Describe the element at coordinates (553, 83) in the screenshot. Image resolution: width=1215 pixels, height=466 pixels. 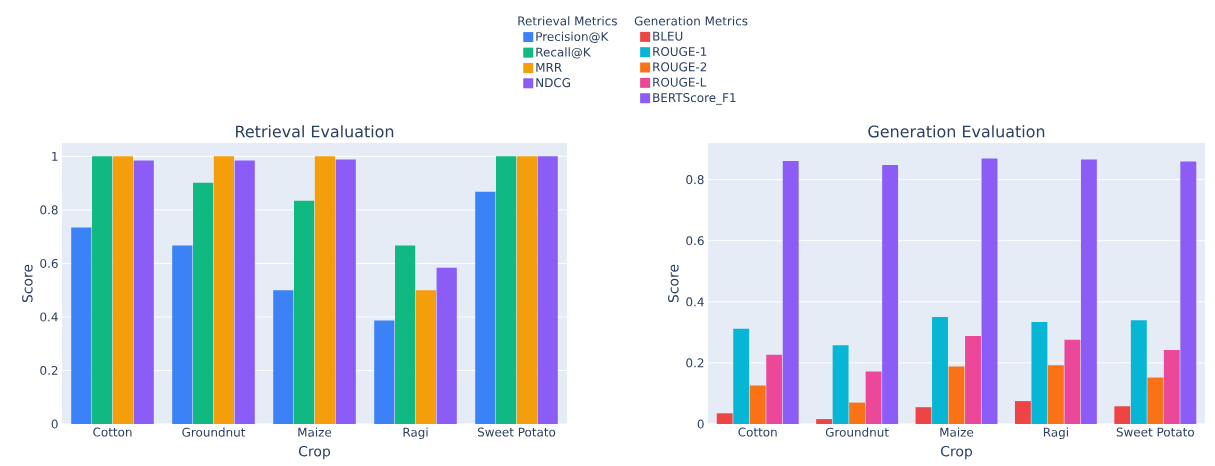
I see `legend-label: NDCG` at that location.